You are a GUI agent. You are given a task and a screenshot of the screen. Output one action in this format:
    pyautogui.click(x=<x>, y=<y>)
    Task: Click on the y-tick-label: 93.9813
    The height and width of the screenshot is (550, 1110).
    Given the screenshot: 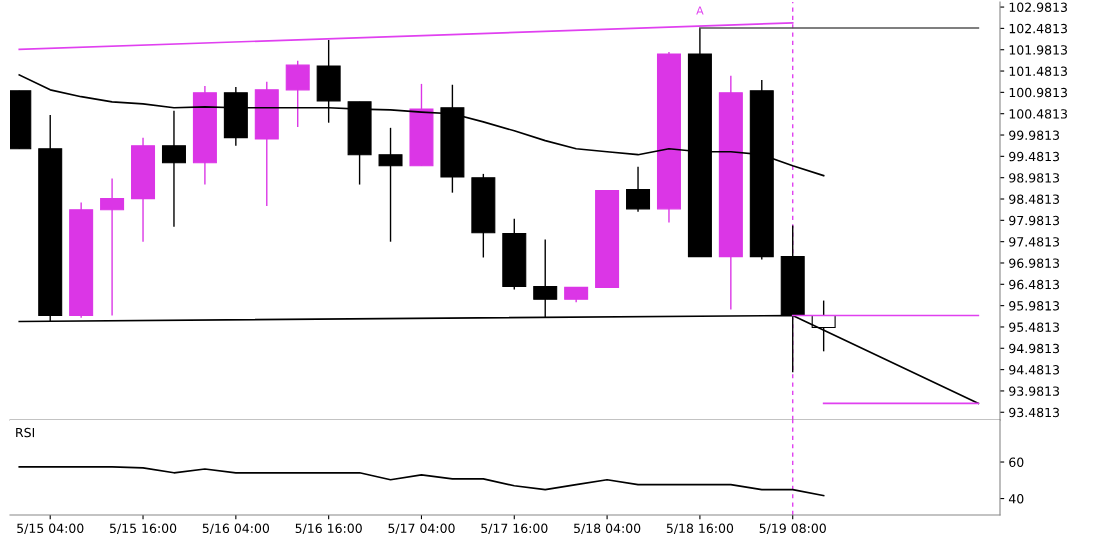 What is the action you would take?
    pyautogui.click(x=1034, y=391)
    